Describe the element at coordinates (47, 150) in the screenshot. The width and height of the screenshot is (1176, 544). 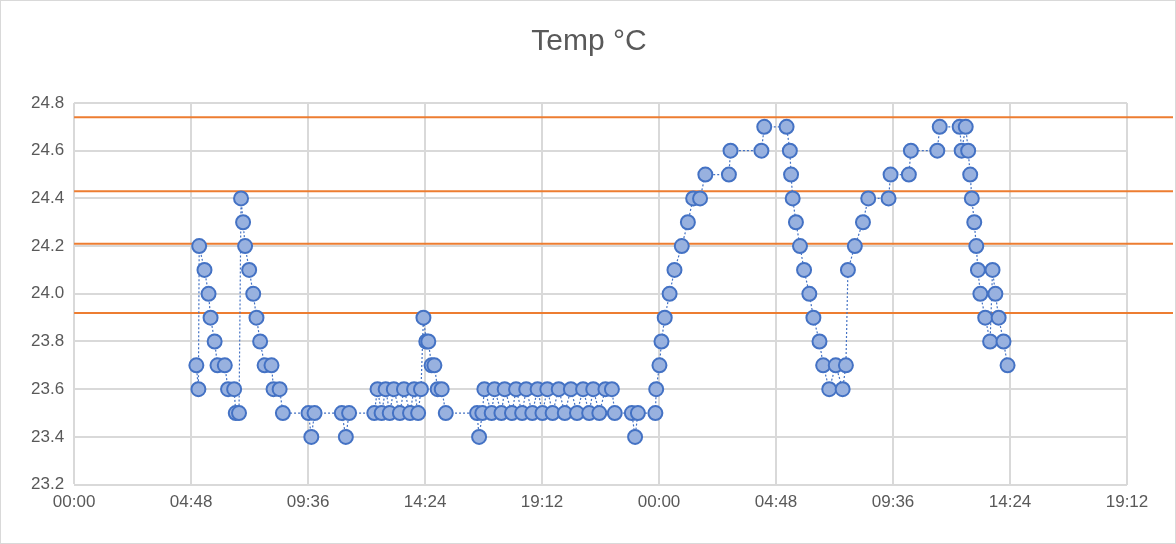
I see `y-tick-label: 24.6` at that location.